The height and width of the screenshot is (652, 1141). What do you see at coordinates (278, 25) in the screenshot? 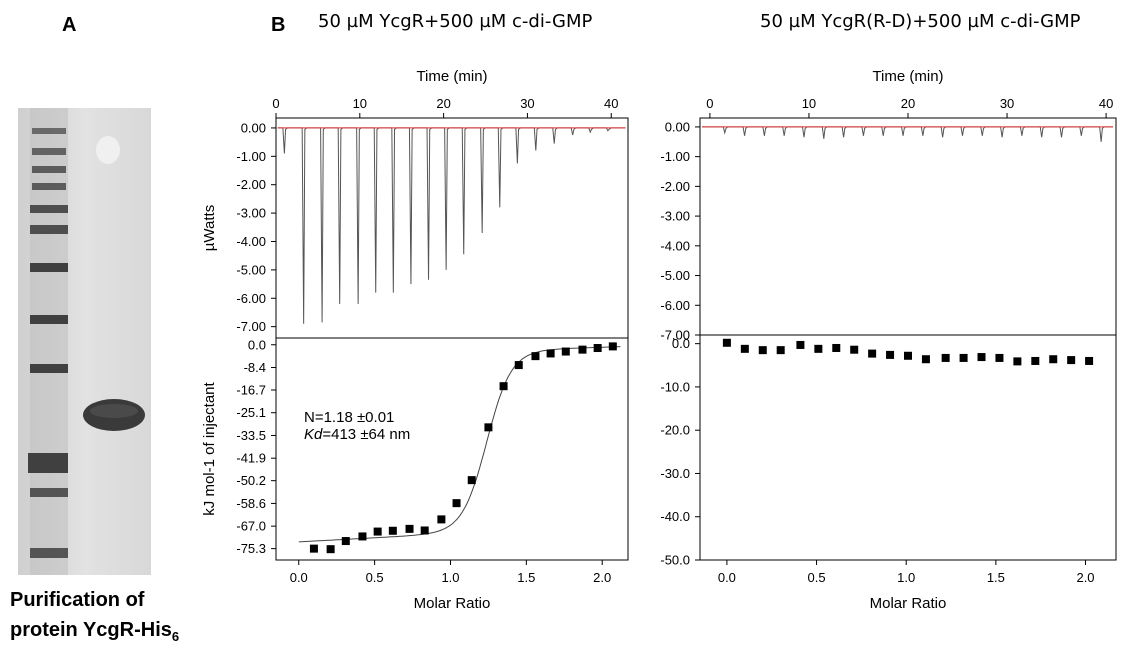
I see `panel-b-letter: B` at bounding box center [278, 25].